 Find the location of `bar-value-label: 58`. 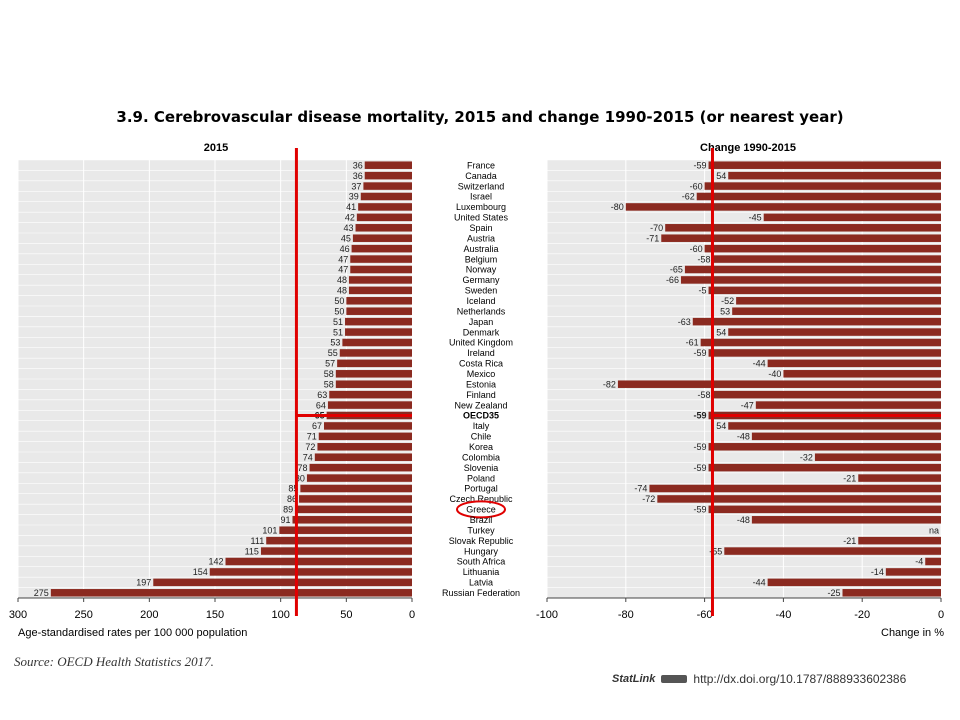

bar-value-label: 58 is located at coordinates (329, 384).